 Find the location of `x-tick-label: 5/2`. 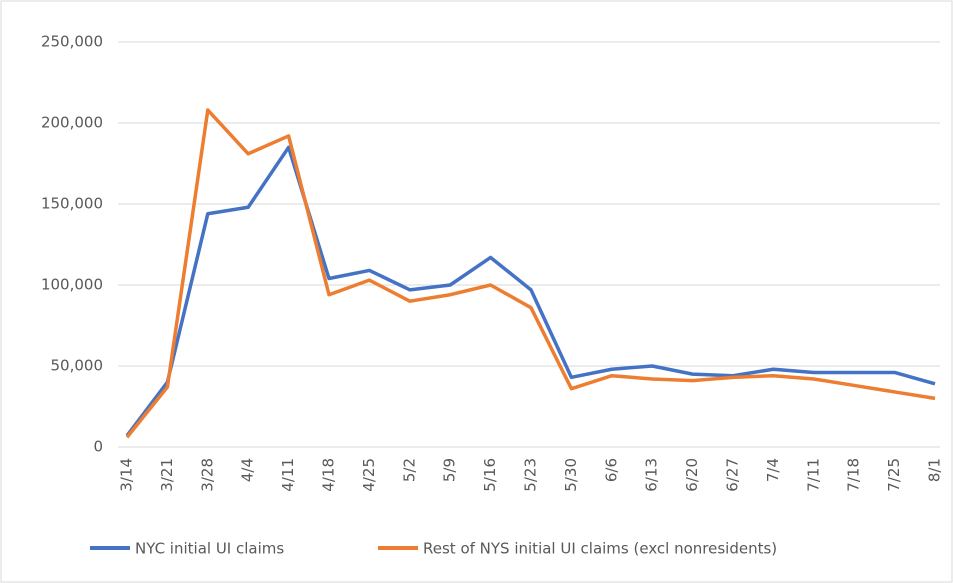

x-tick-label: 5/2 is located at coordinates (409, 470).